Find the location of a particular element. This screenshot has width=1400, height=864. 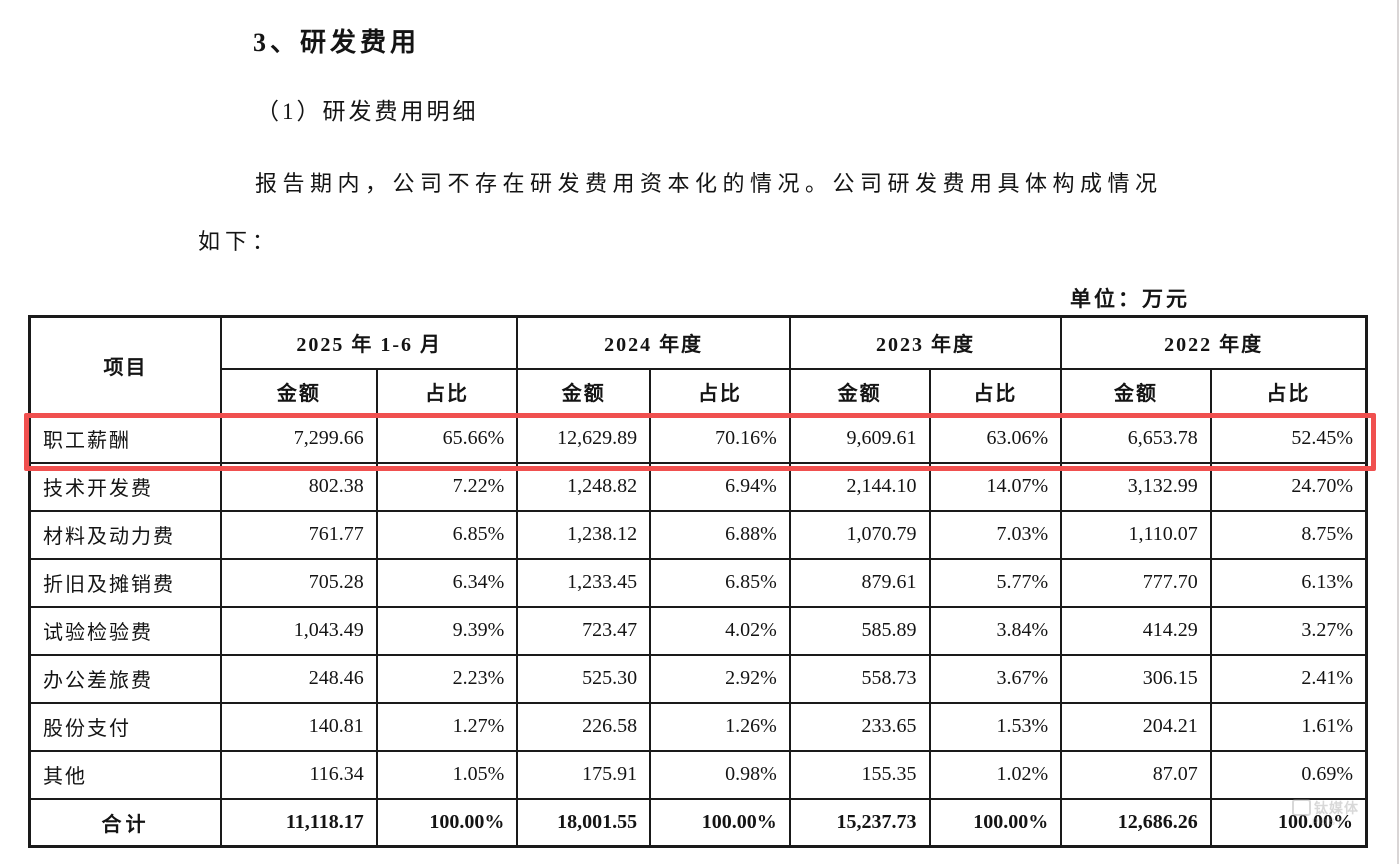

cell-value: 175.91 is located at coordinates (584, 774).